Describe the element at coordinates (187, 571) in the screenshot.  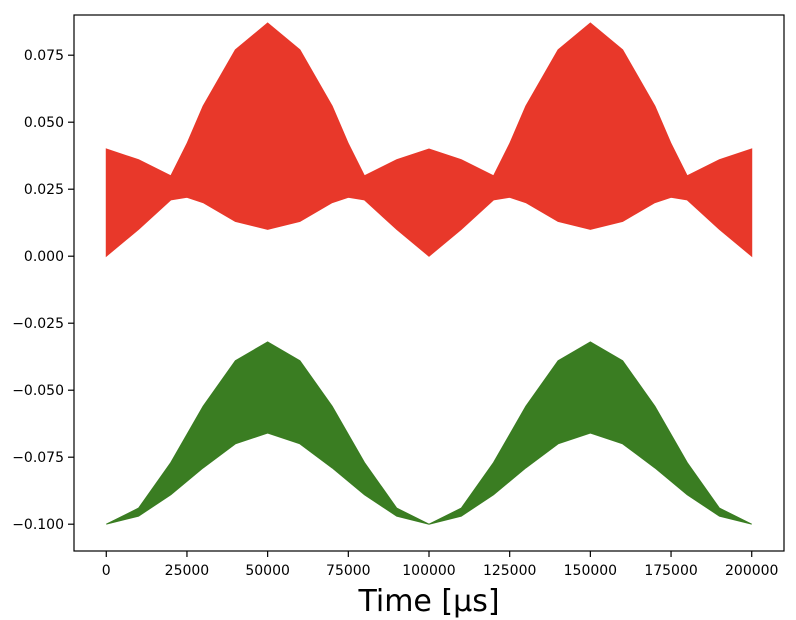
I see `x-tick-label: 25000` at that location.